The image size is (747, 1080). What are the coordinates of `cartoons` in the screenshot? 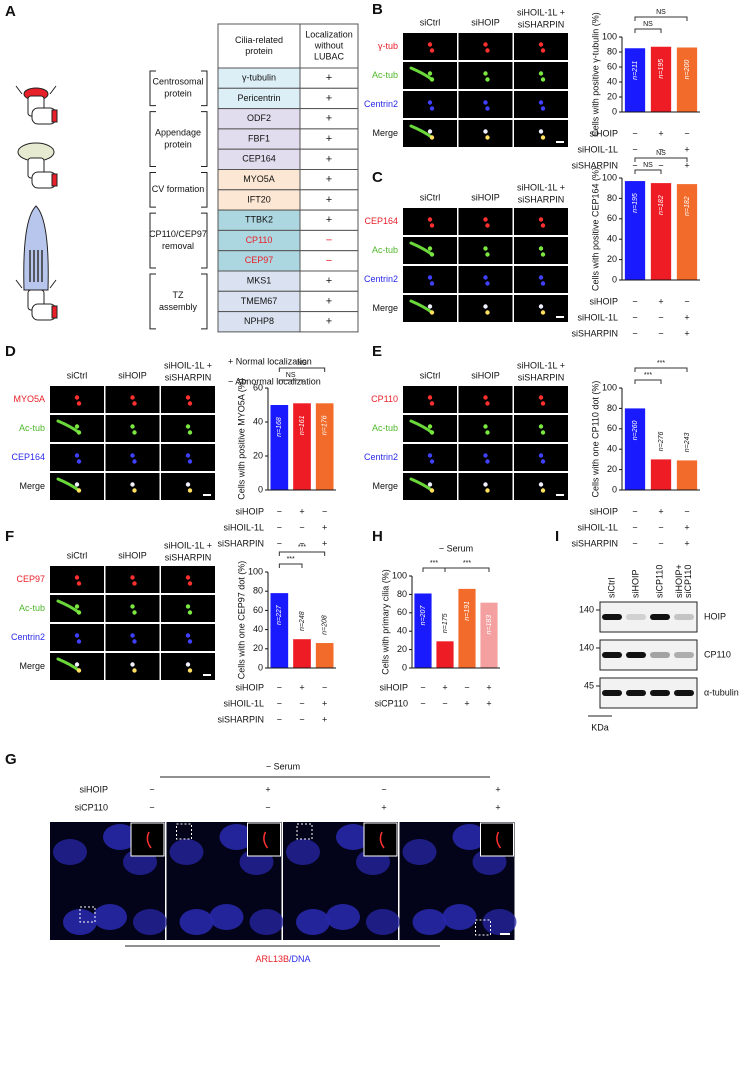 It's located at (36, 203).